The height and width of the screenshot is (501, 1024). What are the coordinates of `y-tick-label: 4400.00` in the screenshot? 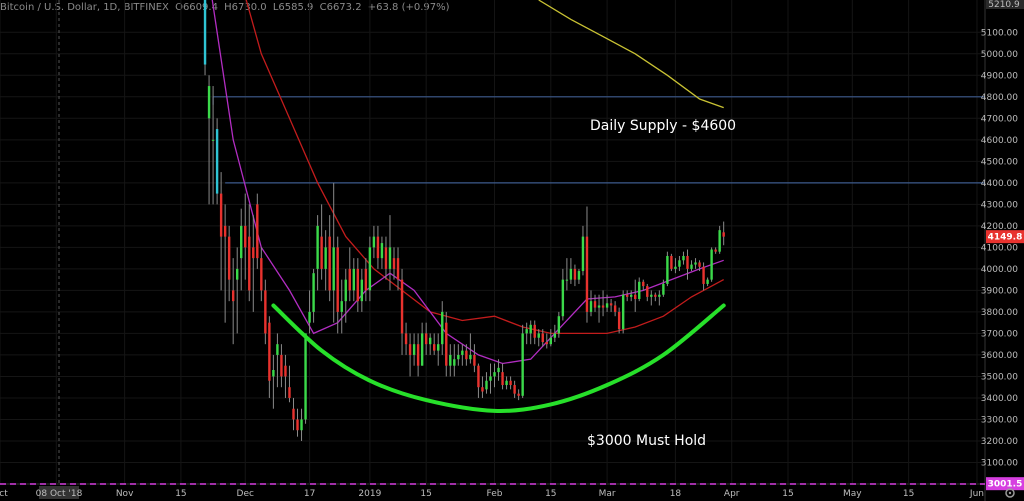 It's located at (999, 184).